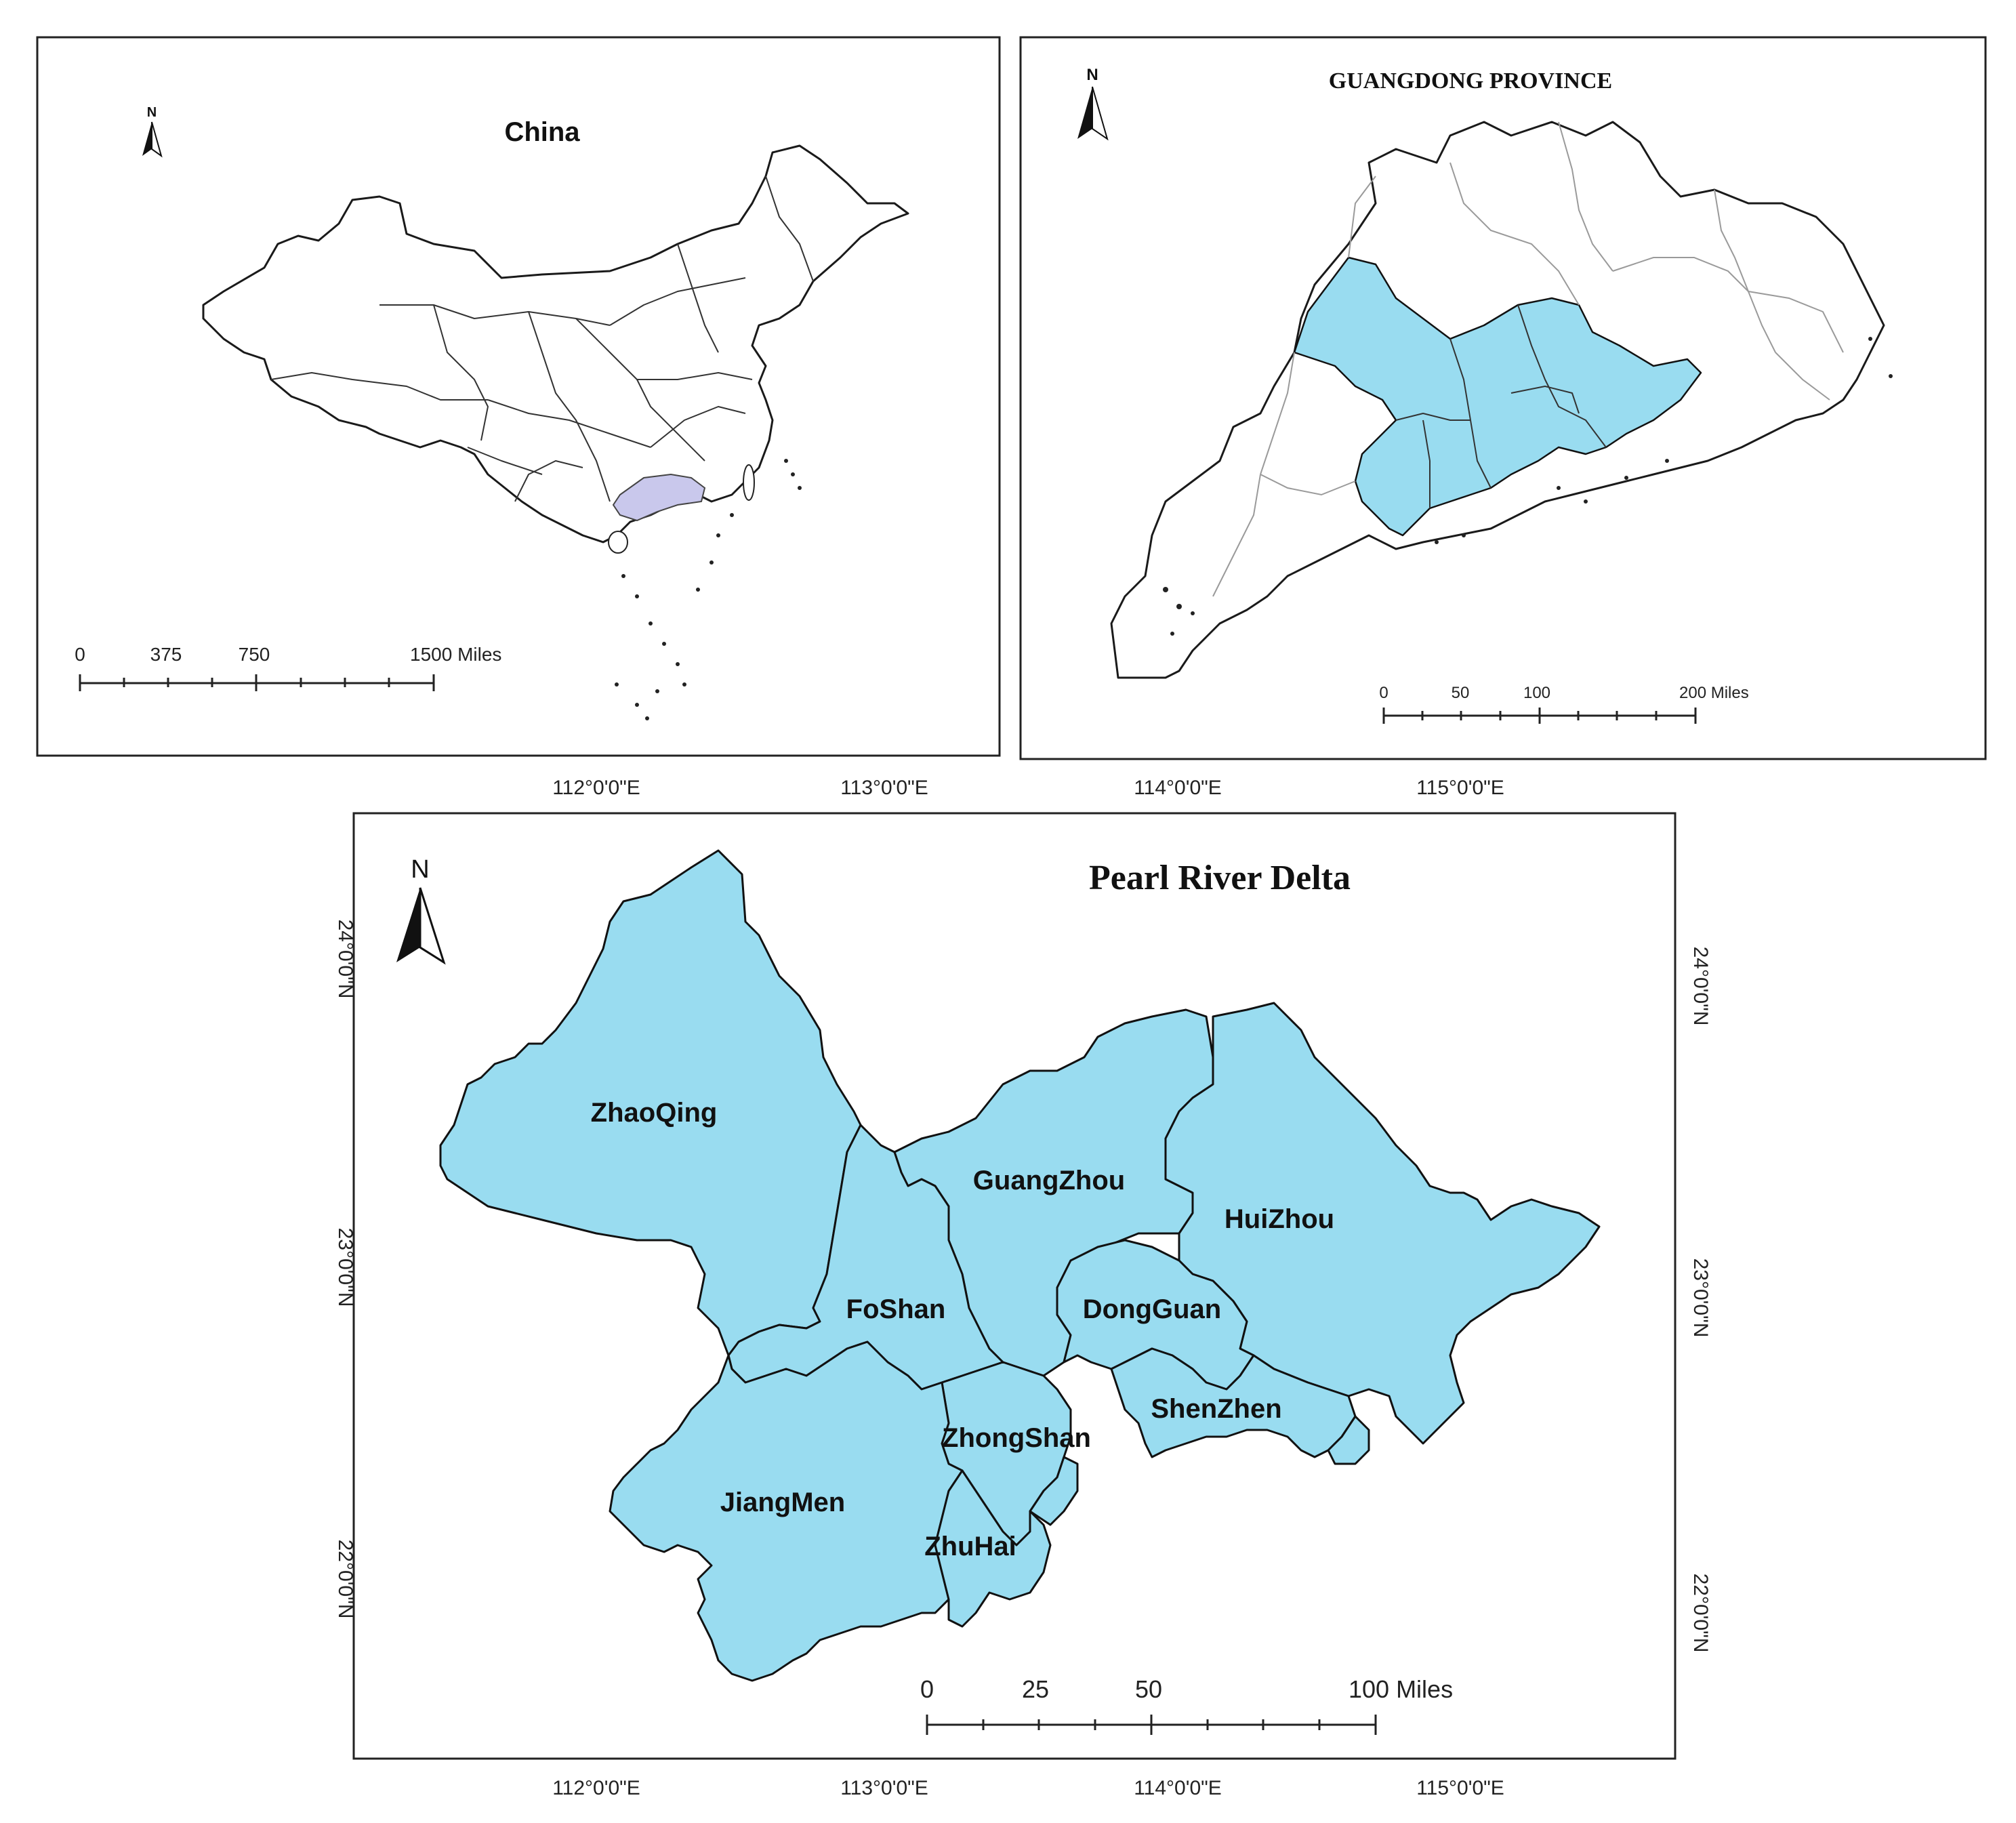 The width and height of the screenshot is (2016, 1823). I want to click on prd-lon-top-115: 115°0'0"E, so click(1460, 788).